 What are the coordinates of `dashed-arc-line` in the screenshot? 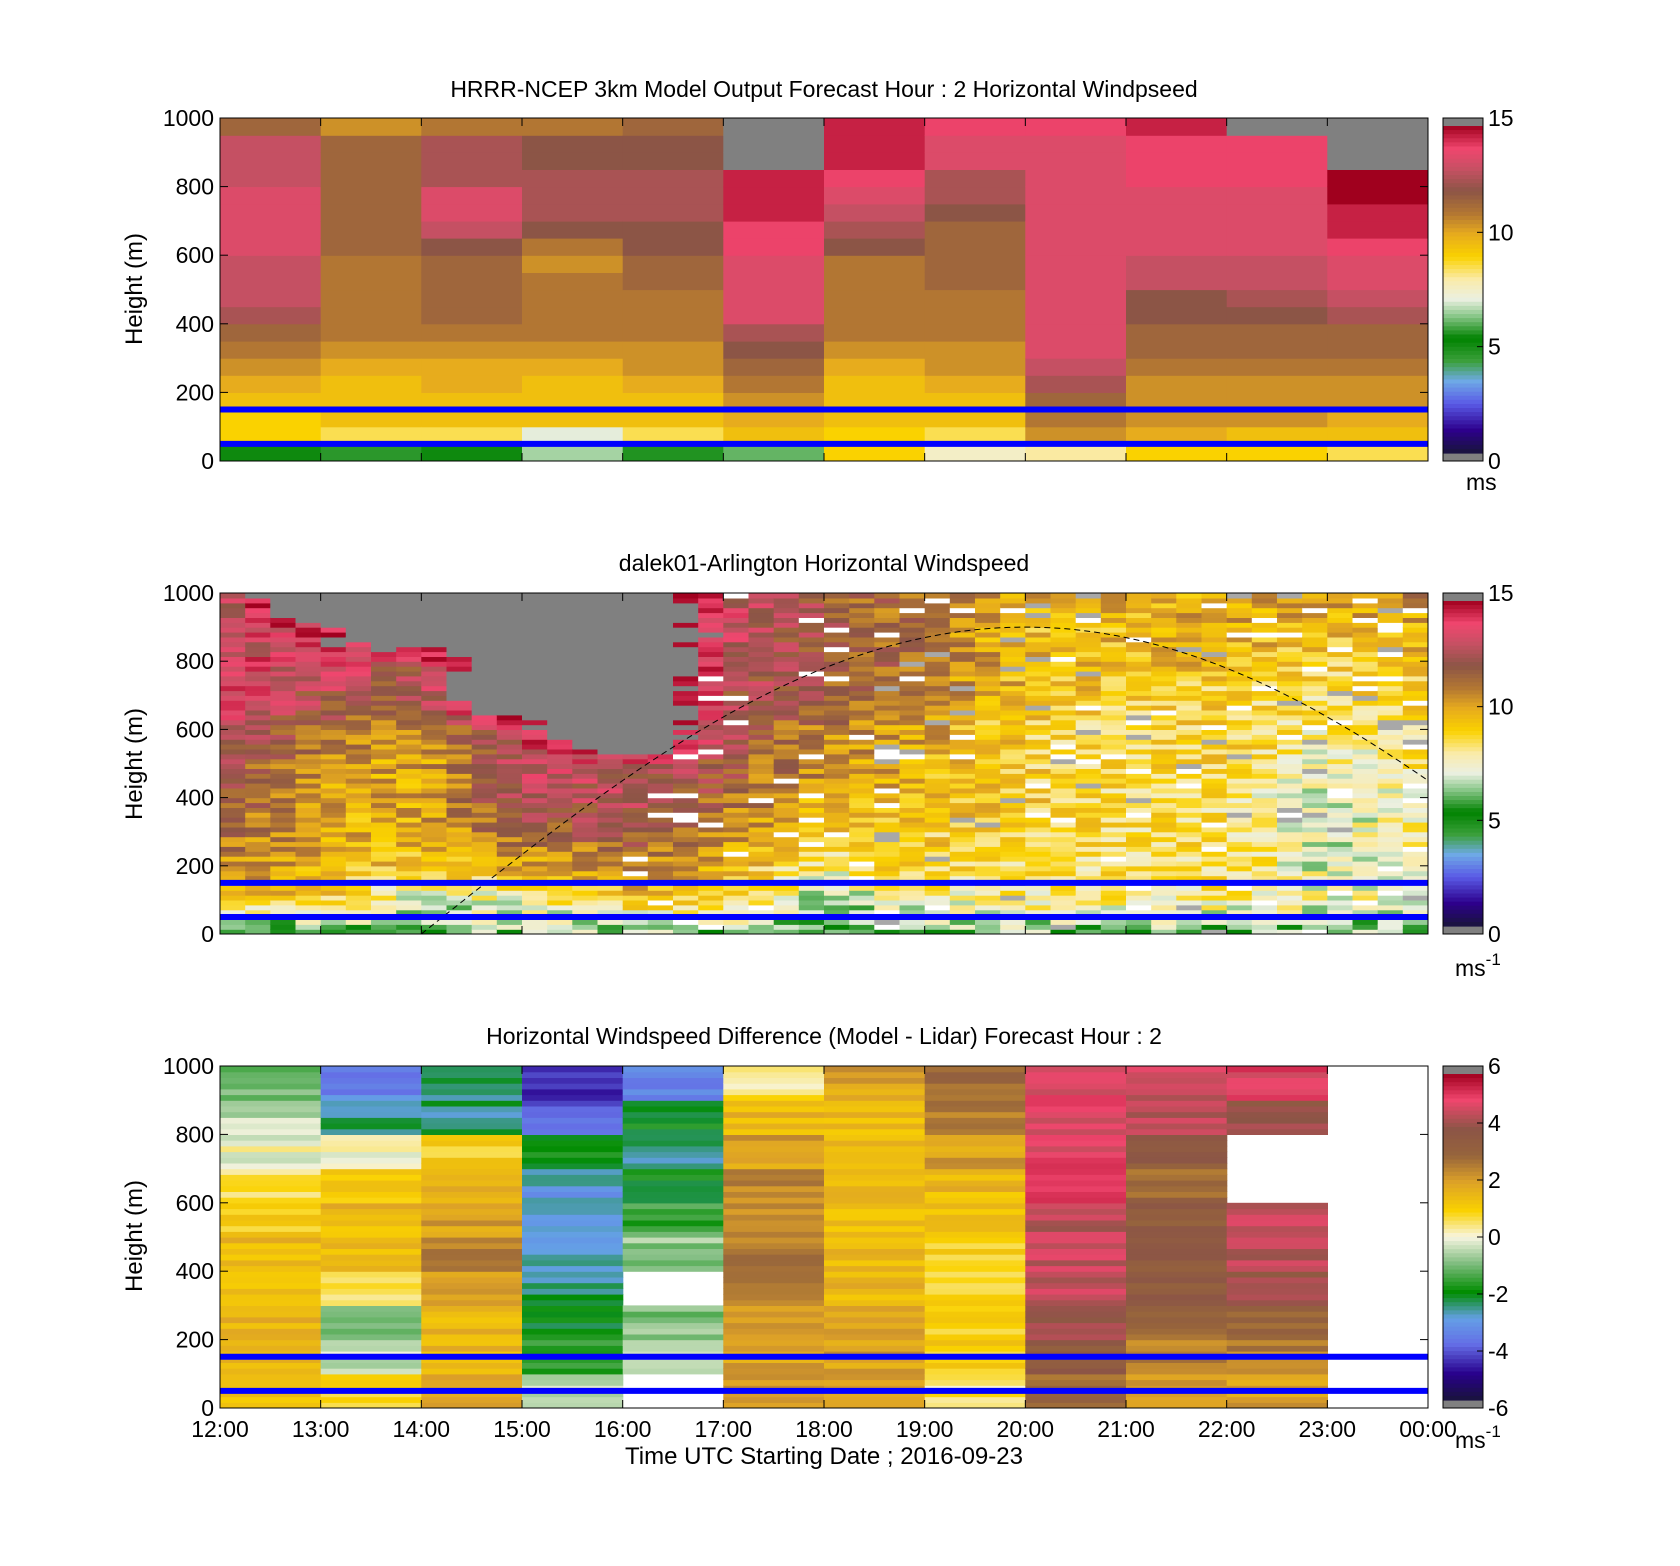 It's located at (924, 780).